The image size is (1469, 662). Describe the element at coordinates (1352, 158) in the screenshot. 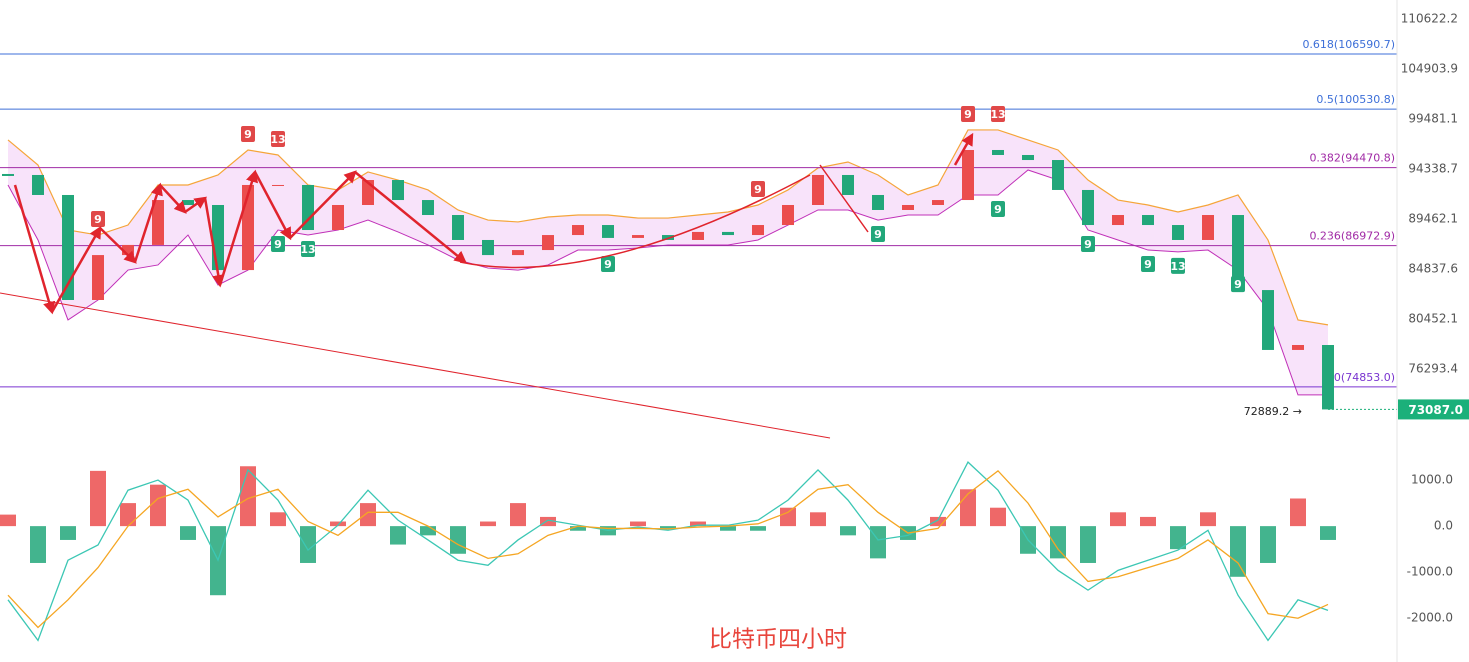

I see `fib-label: 0.382(94470.8)` at that location.